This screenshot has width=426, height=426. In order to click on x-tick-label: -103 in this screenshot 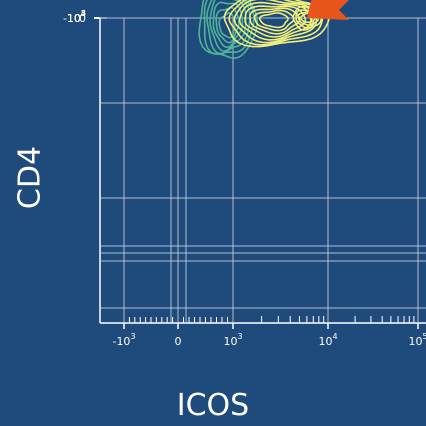, I will do `click(123, 340)`.